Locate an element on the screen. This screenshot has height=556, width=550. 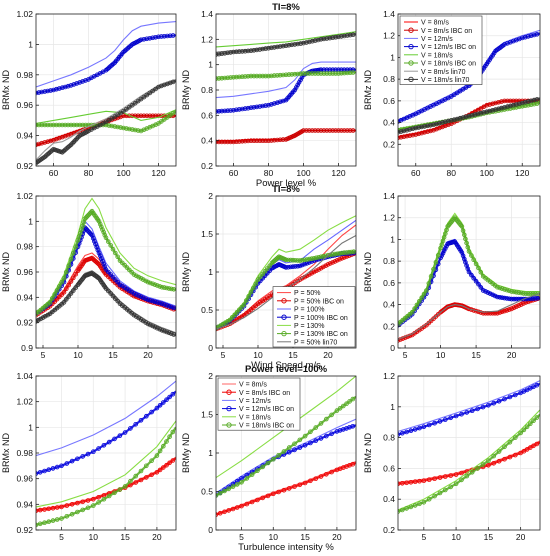
legend-entry: V = 12m/s IBC on is located at coordinates (448, 47).